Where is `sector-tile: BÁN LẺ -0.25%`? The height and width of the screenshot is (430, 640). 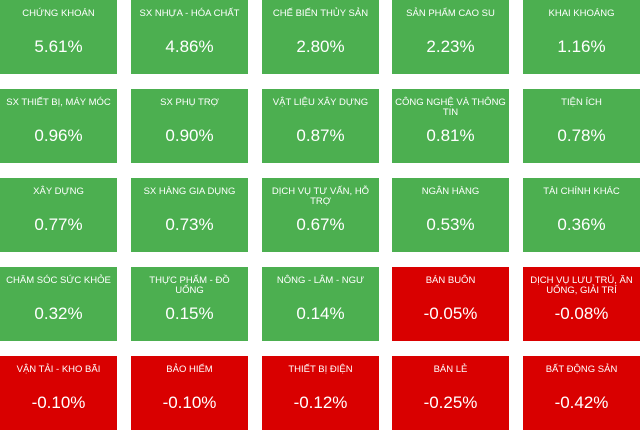
sector-tile: BÁN LẺ -0.25% is located at coordinates (450, 393).